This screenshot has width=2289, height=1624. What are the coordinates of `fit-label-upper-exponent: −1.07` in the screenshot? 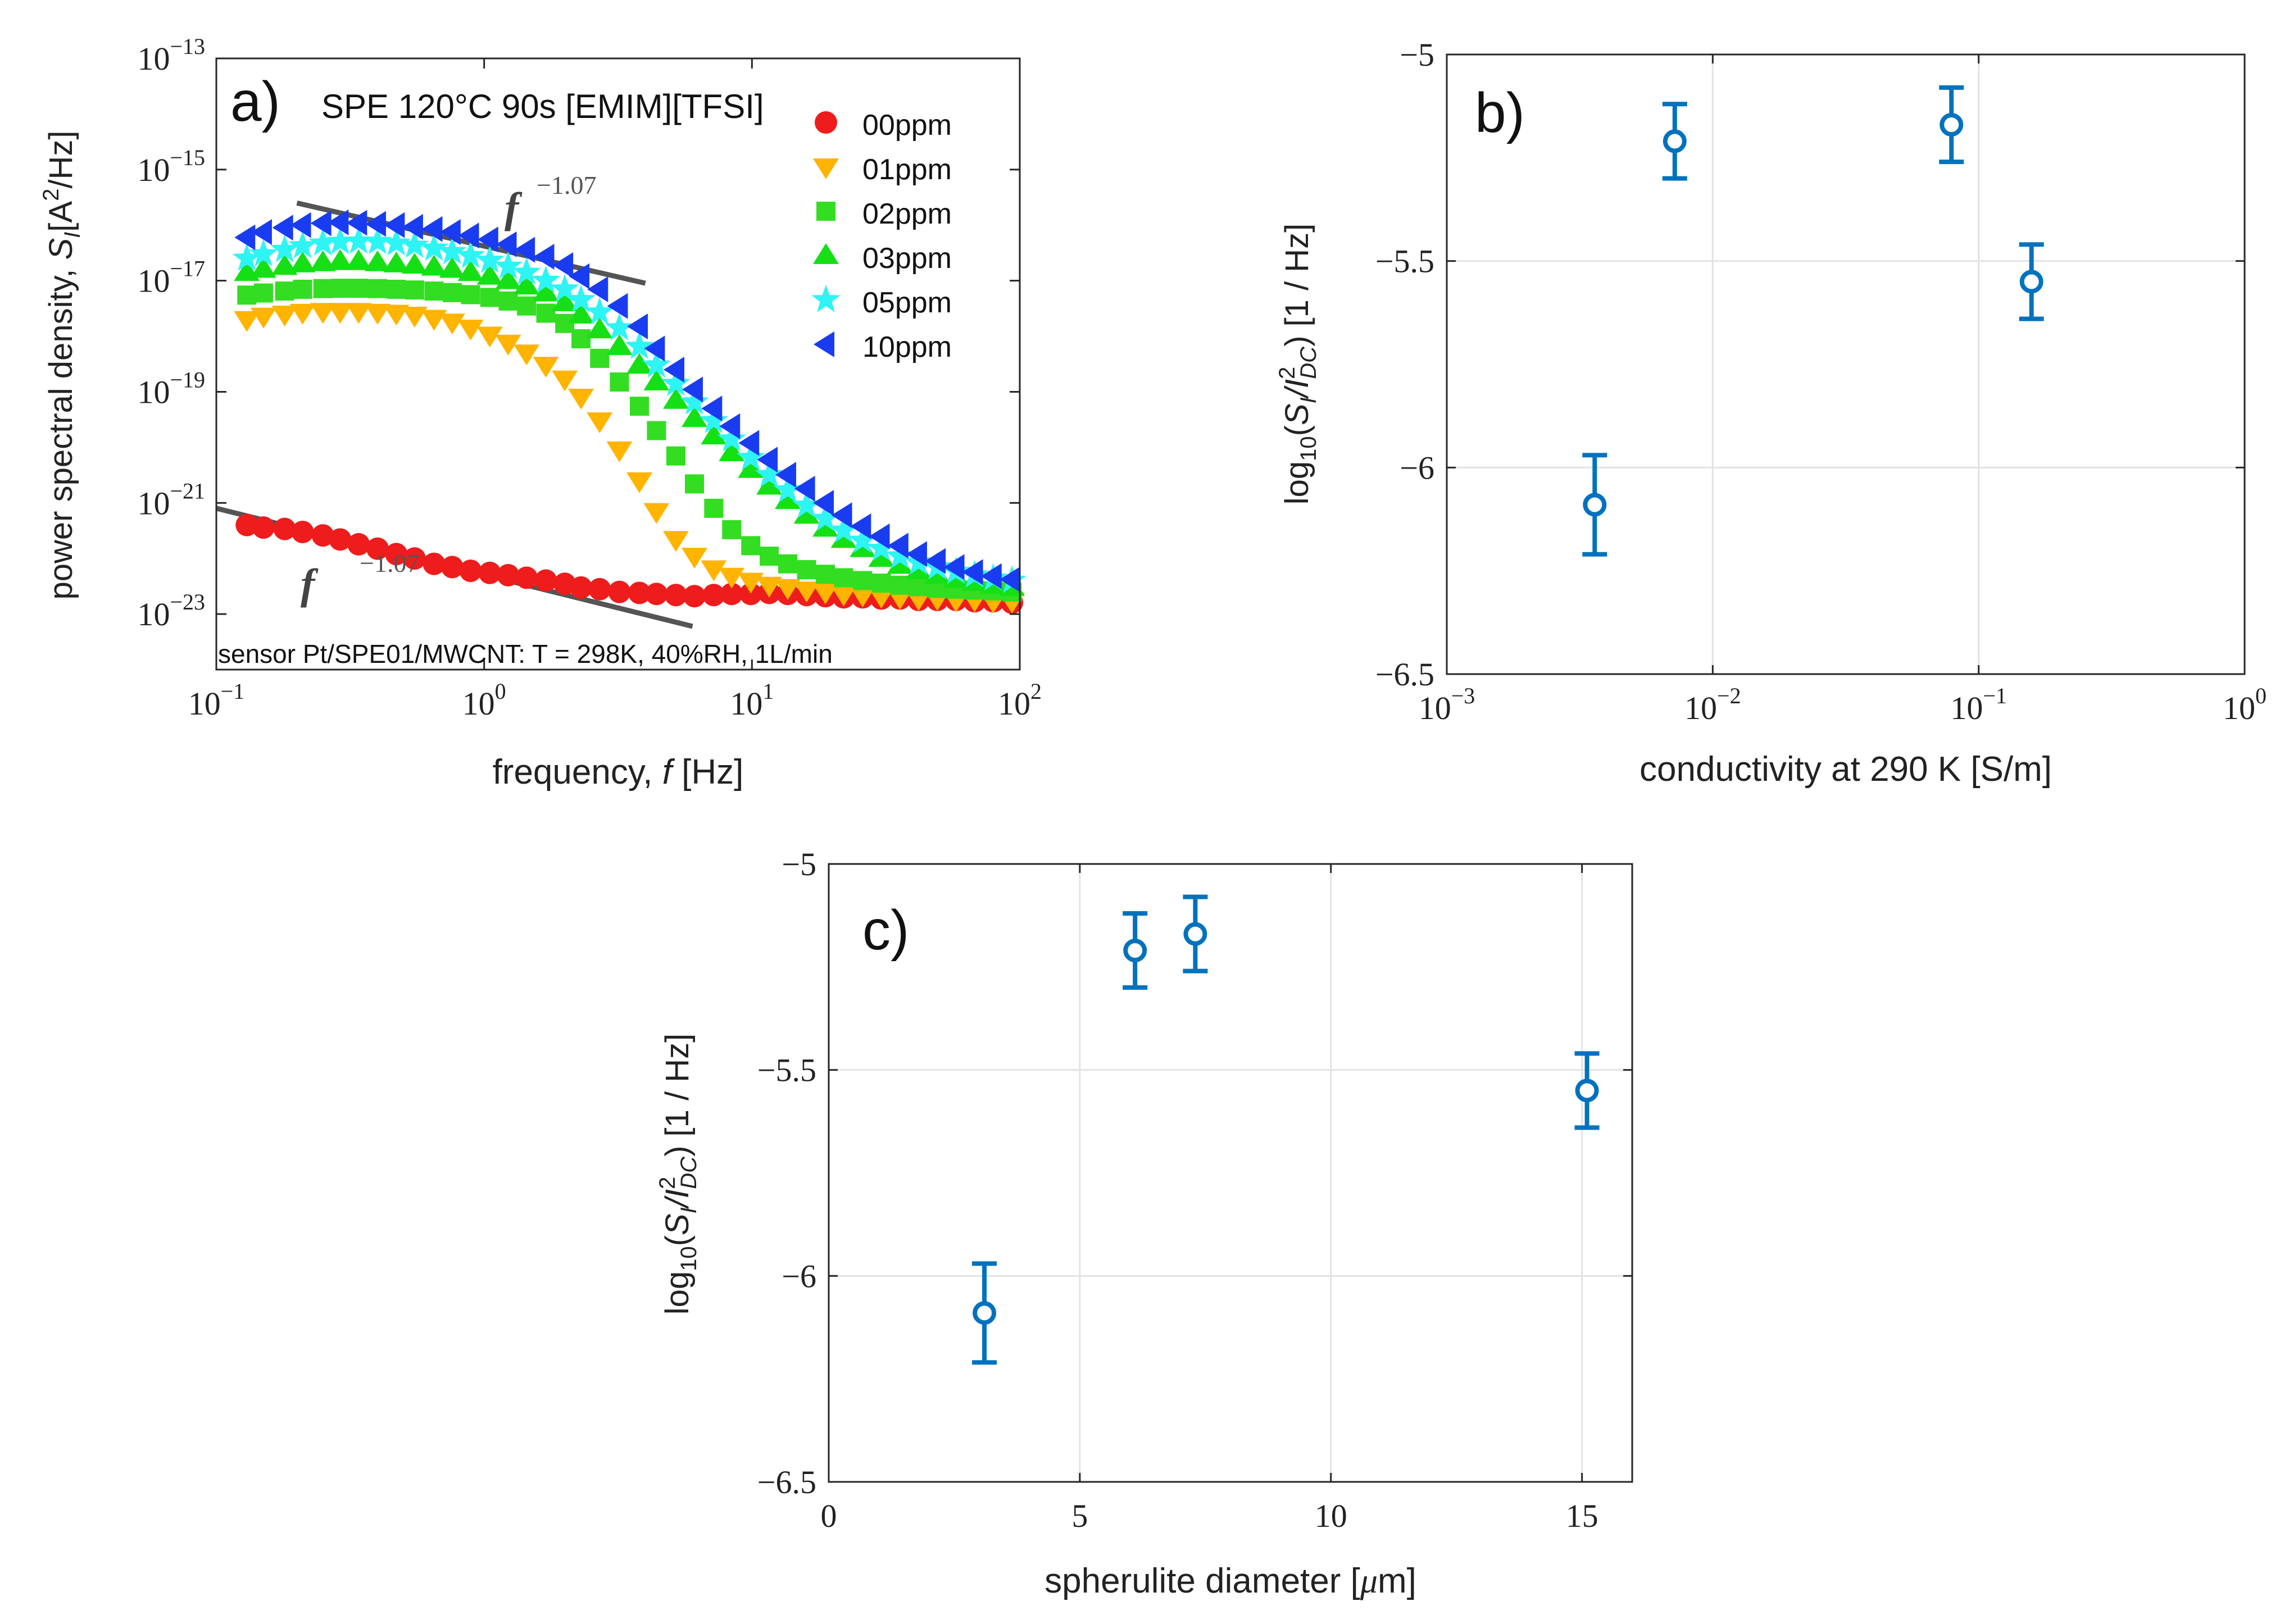 It's located at (566, 185).